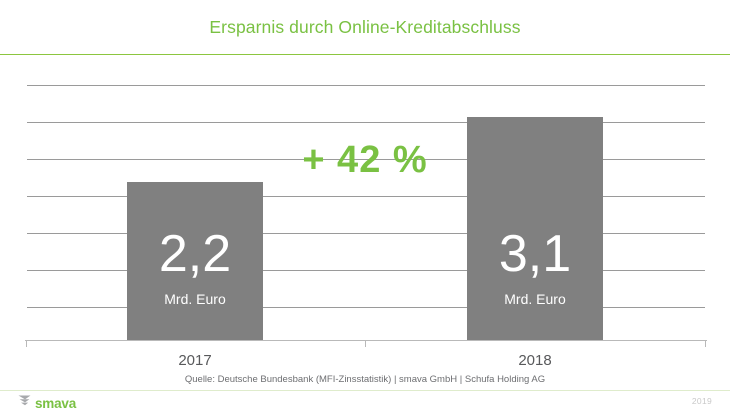 The height and width of the screenshot is (410, 730). What do you see at coordinates (701, 401) in the screenshot?
I see `footer-year: 2019` at bounding box center [701, 401].